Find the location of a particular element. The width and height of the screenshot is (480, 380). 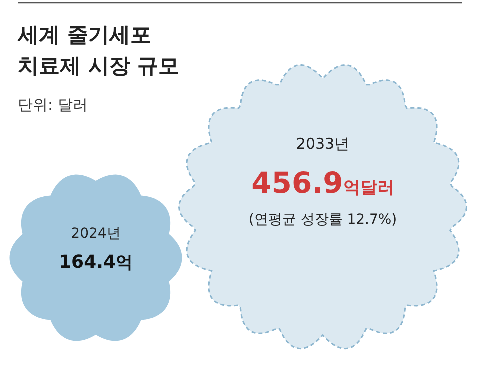

data-label: 164.4억 is located at coordinates (96, 262).